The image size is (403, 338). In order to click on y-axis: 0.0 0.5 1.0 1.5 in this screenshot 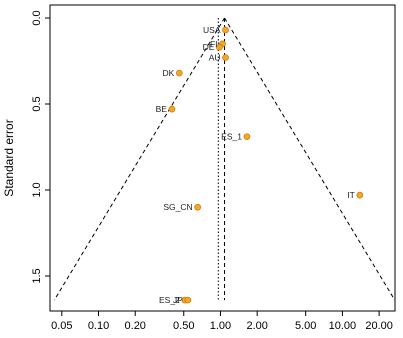, I will do `click(41, 147)`.